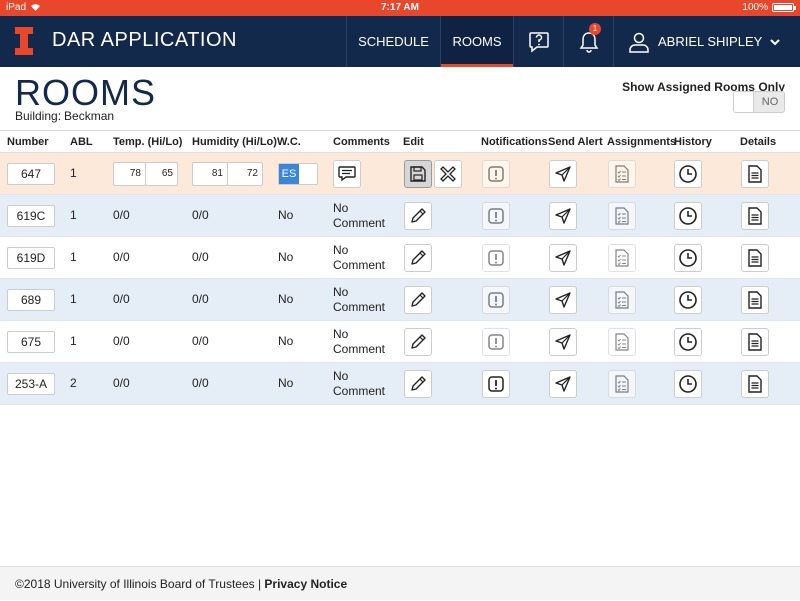  What do you see at coordinates (38, 116) in the screenshot?
I see `building-label: Building:` at bounding box center [38, 116].